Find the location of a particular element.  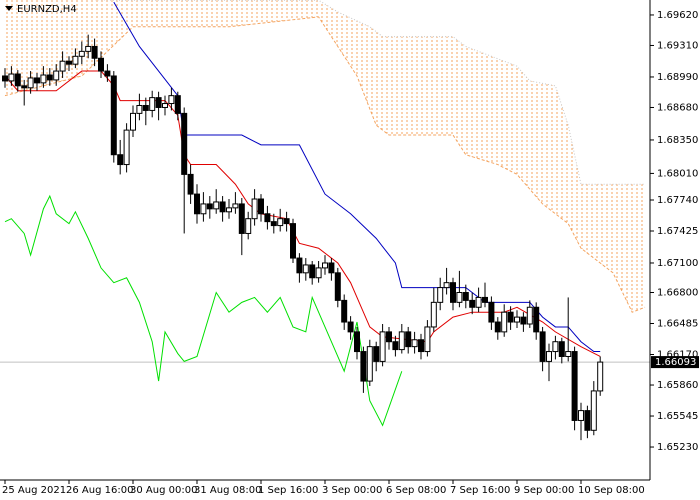

x-tick-label: 31 Aug 08:00 is located at coordinates (227, 490).